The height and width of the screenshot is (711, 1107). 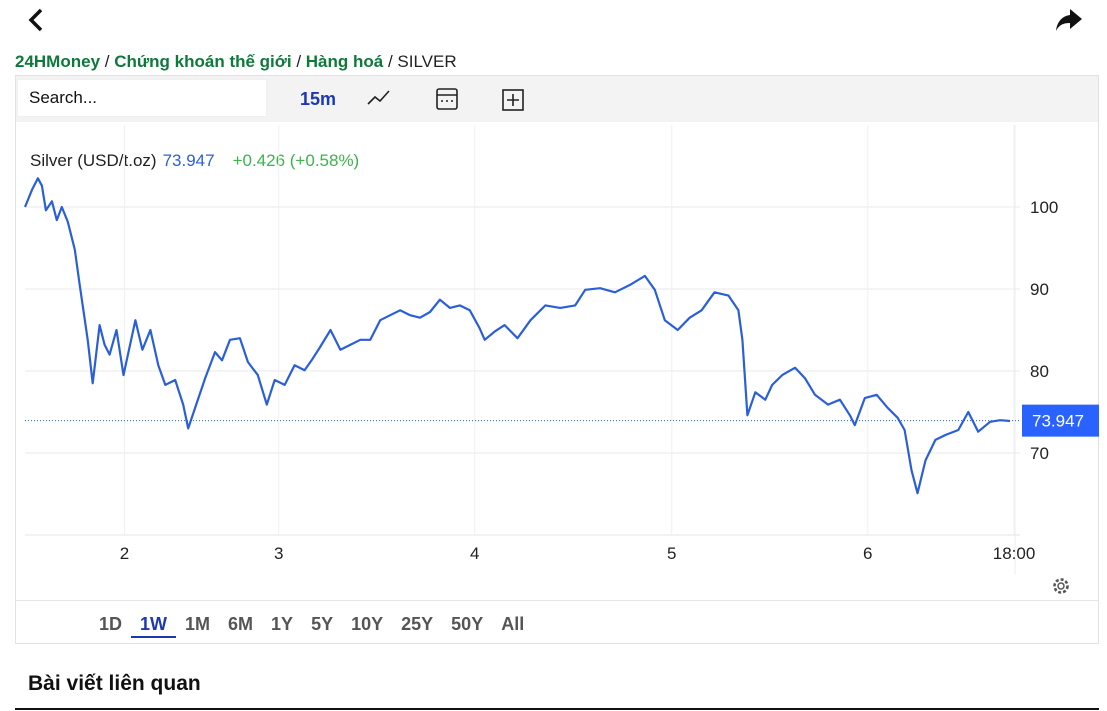 I want to click on crumb-link: Hàng hoá, so click(x=344, y=61).